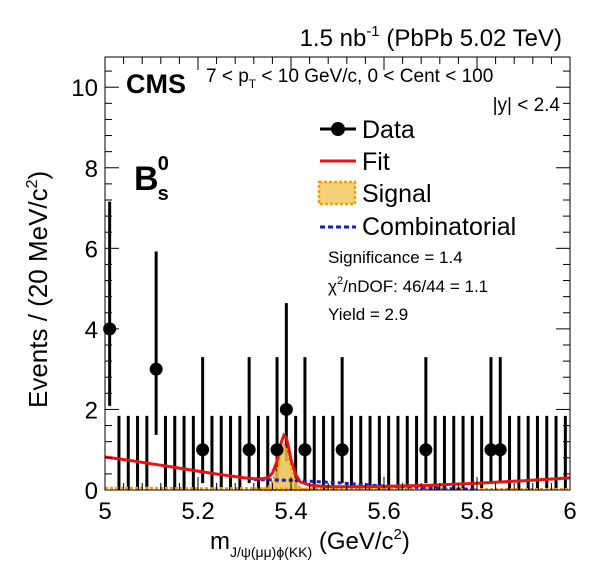 The width and height of the screenshot is (596, 572). What do you see at coordinates (431, 37) in the screenshot?
I see `luminosity-label: 1.5 nb-1 (PbPb 5.02 TeV)` at bounding box center [431, 37].